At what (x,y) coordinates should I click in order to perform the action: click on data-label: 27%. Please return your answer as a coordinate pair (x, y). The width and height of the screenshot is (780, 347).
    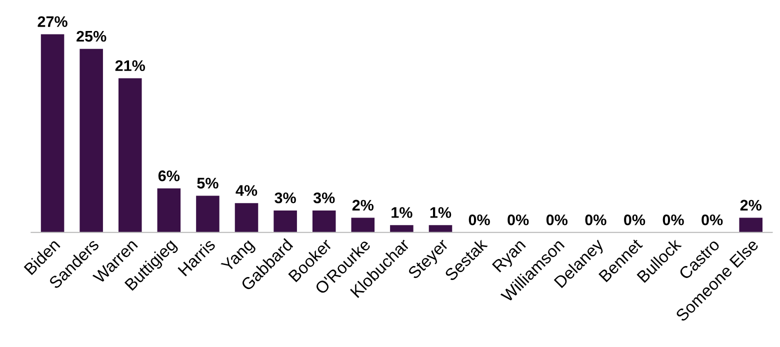
    Looking at the image, I should click on (53, 21).